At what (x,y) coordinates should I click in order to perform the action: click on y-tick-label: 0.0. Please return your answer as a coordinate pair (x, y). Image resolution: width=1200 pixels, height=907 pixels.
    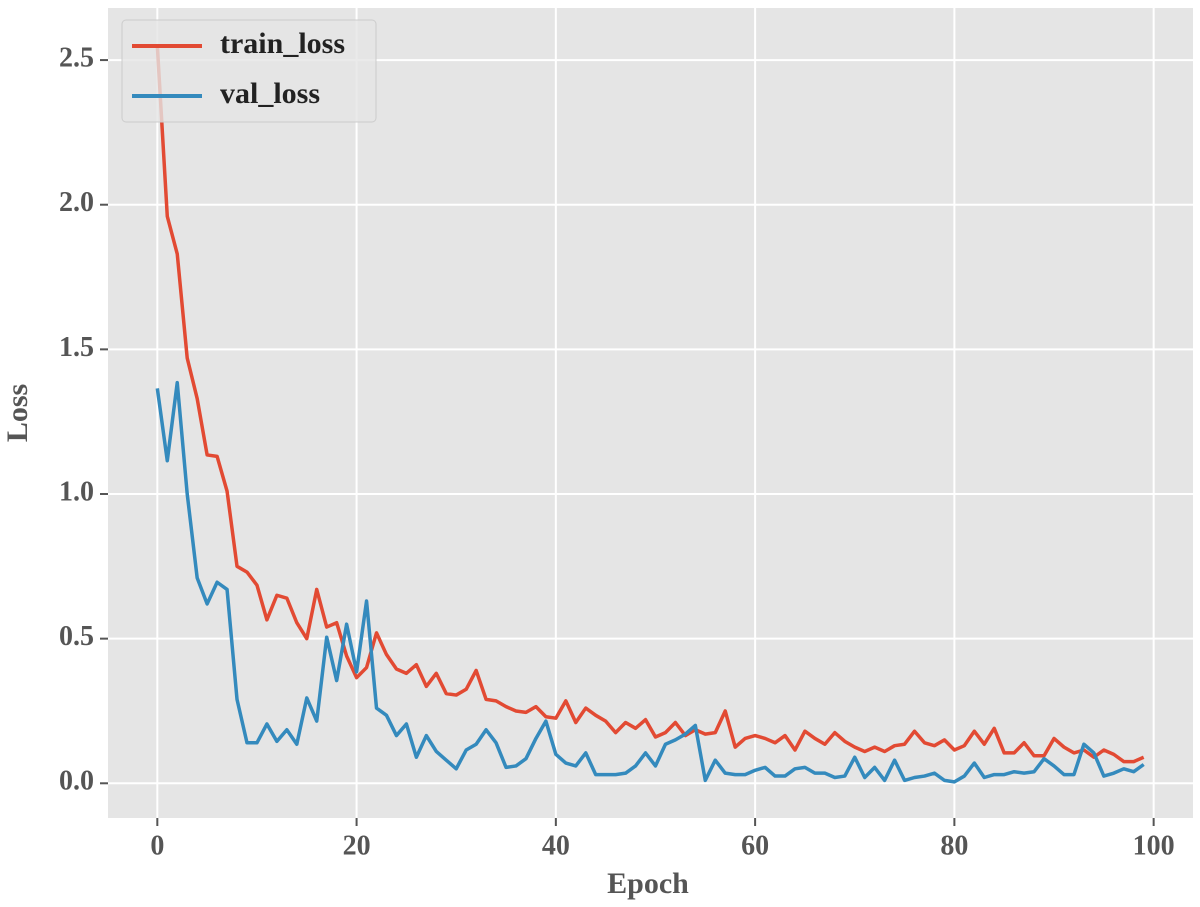
    Looking at the image, I should click on (76, 781).